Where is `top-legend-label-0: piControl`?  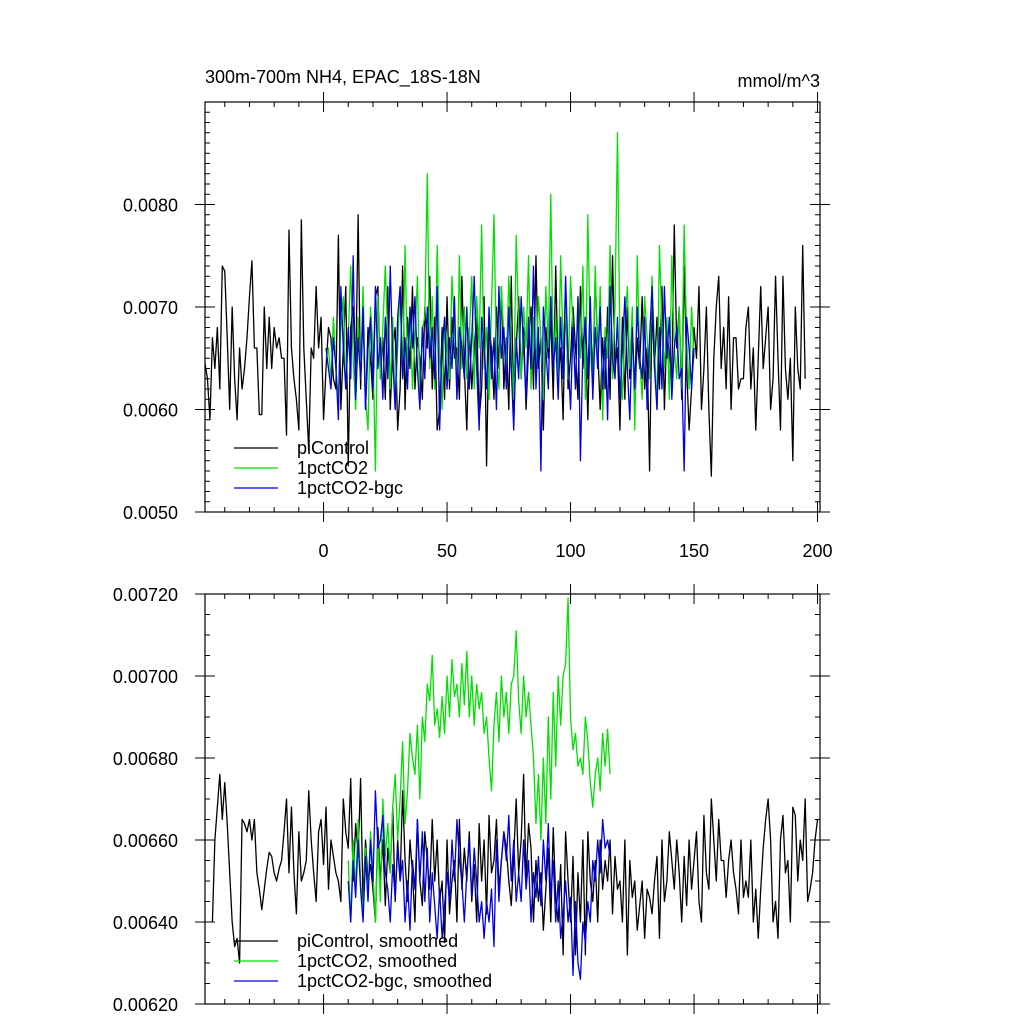 top-legend-label-0: piControl is located at coordinates (333, 448).